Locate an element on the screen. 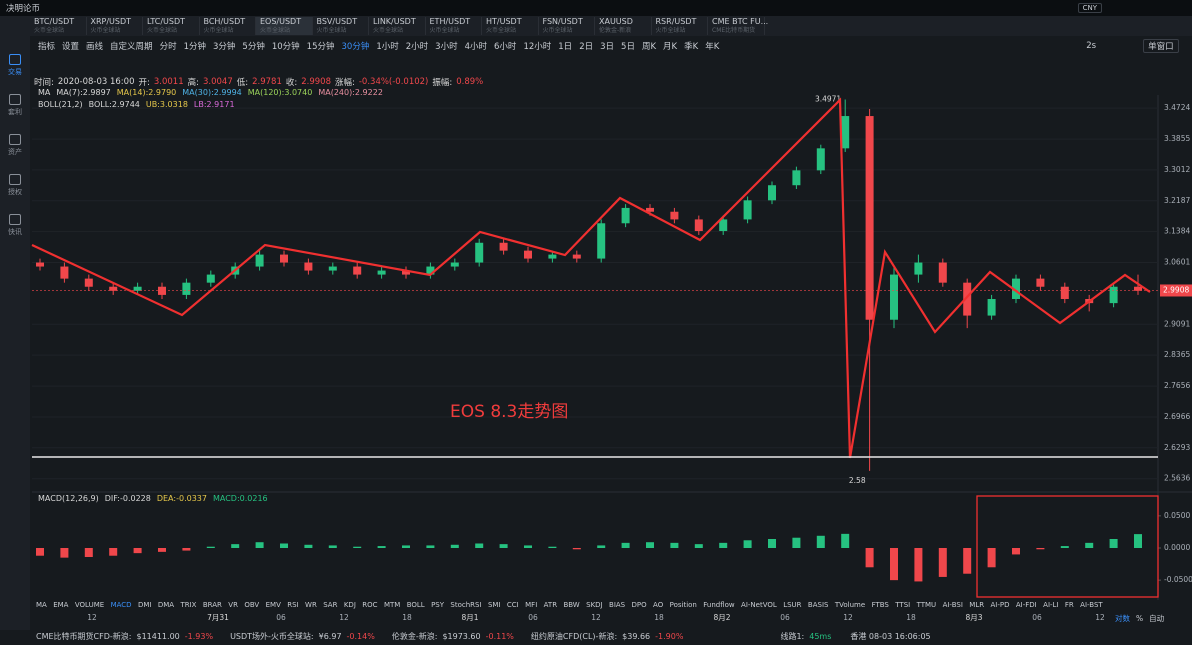 This screenshot has height=645, width=1192. indicator-tab: TVolume is located at coordinates (850, 605).